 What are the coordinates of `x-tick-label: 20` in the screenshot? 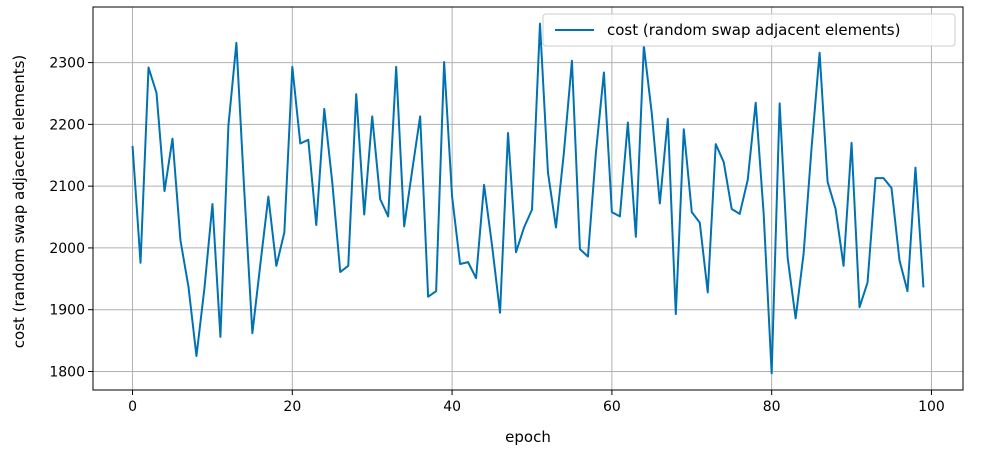 It's located at (292, 407).